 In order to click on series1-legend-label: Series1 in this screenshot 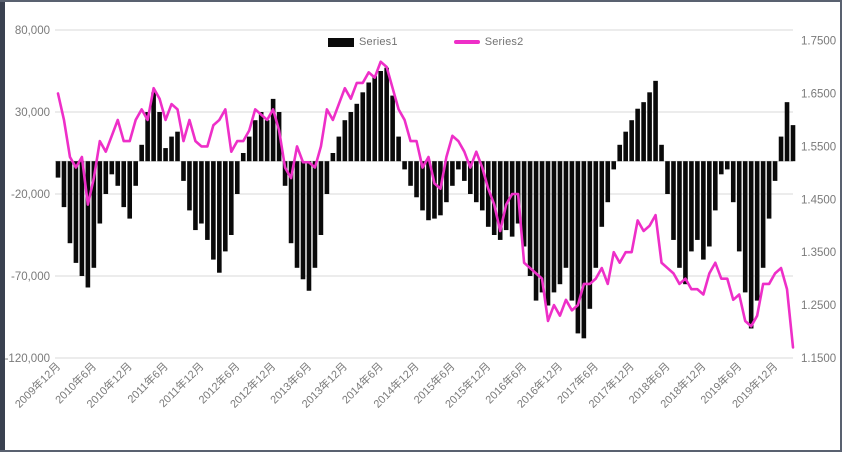, I will do `click(378, 42)`.